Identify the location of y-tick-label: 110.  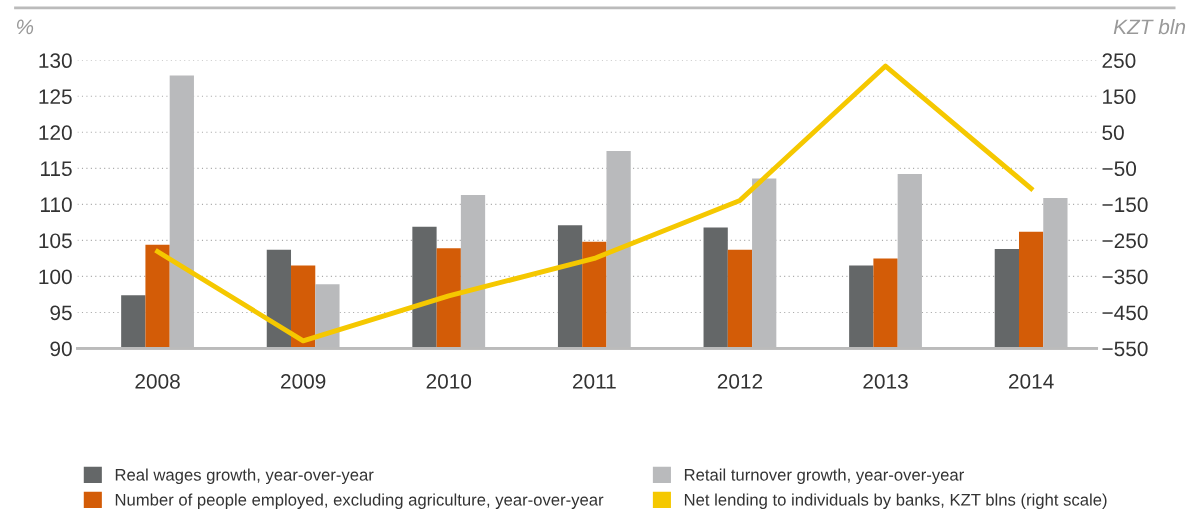
(56, 205).